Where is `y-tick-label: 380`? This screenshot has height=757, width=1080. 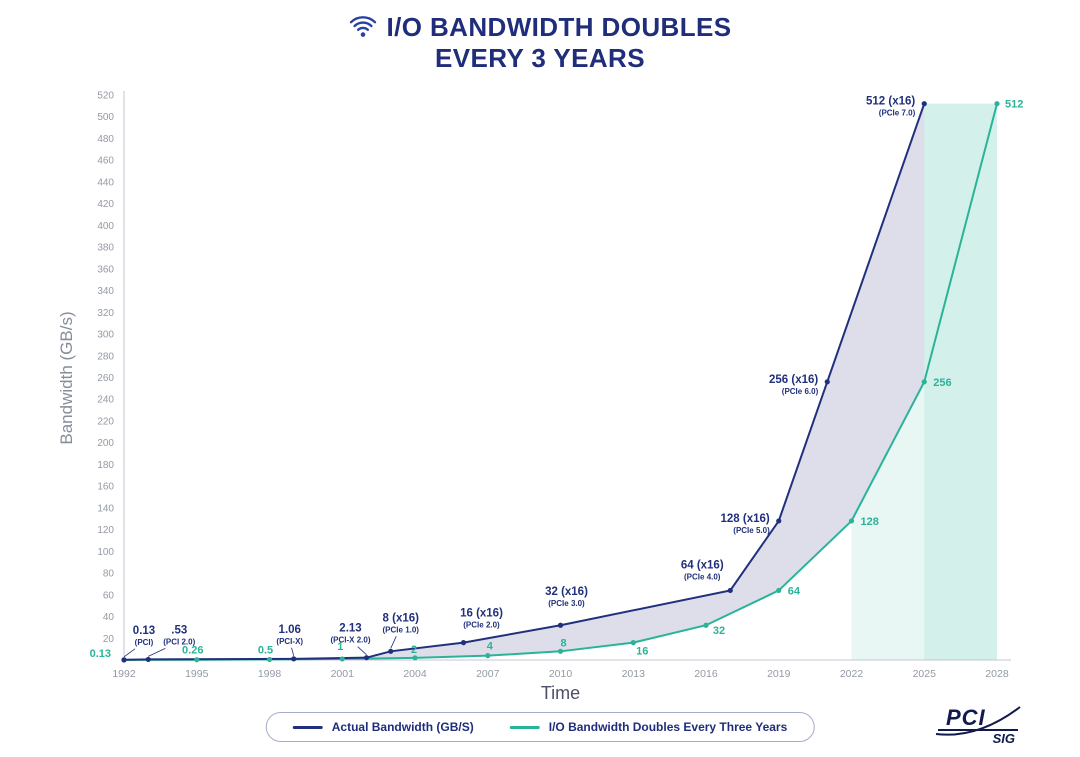 y-tick-label: 380 is located at coordinates (105, 248).